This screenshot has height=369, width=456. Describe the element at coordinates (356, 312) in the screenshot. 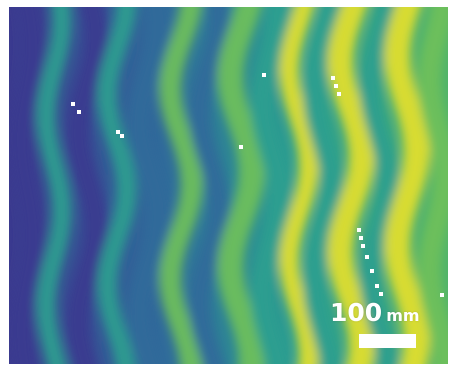

I see `scale-bar-value: 100` at that location.